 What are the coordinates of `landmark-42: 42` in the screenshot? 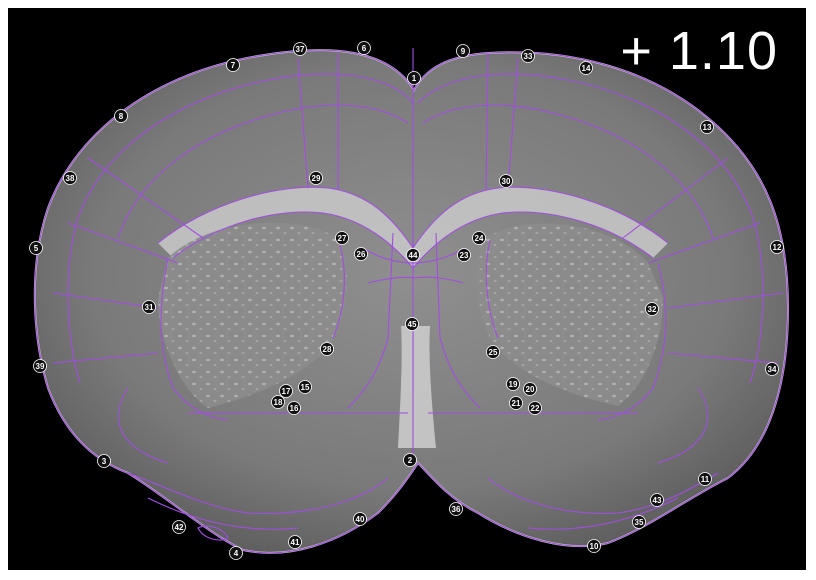 It's located at (179, 527).